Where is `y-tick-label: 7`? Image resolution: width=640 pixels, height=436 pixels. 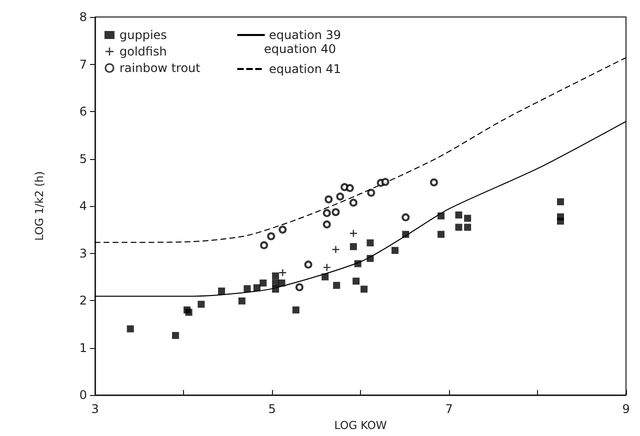
y-tick-label: 7 is located at coordinates (83, 64).